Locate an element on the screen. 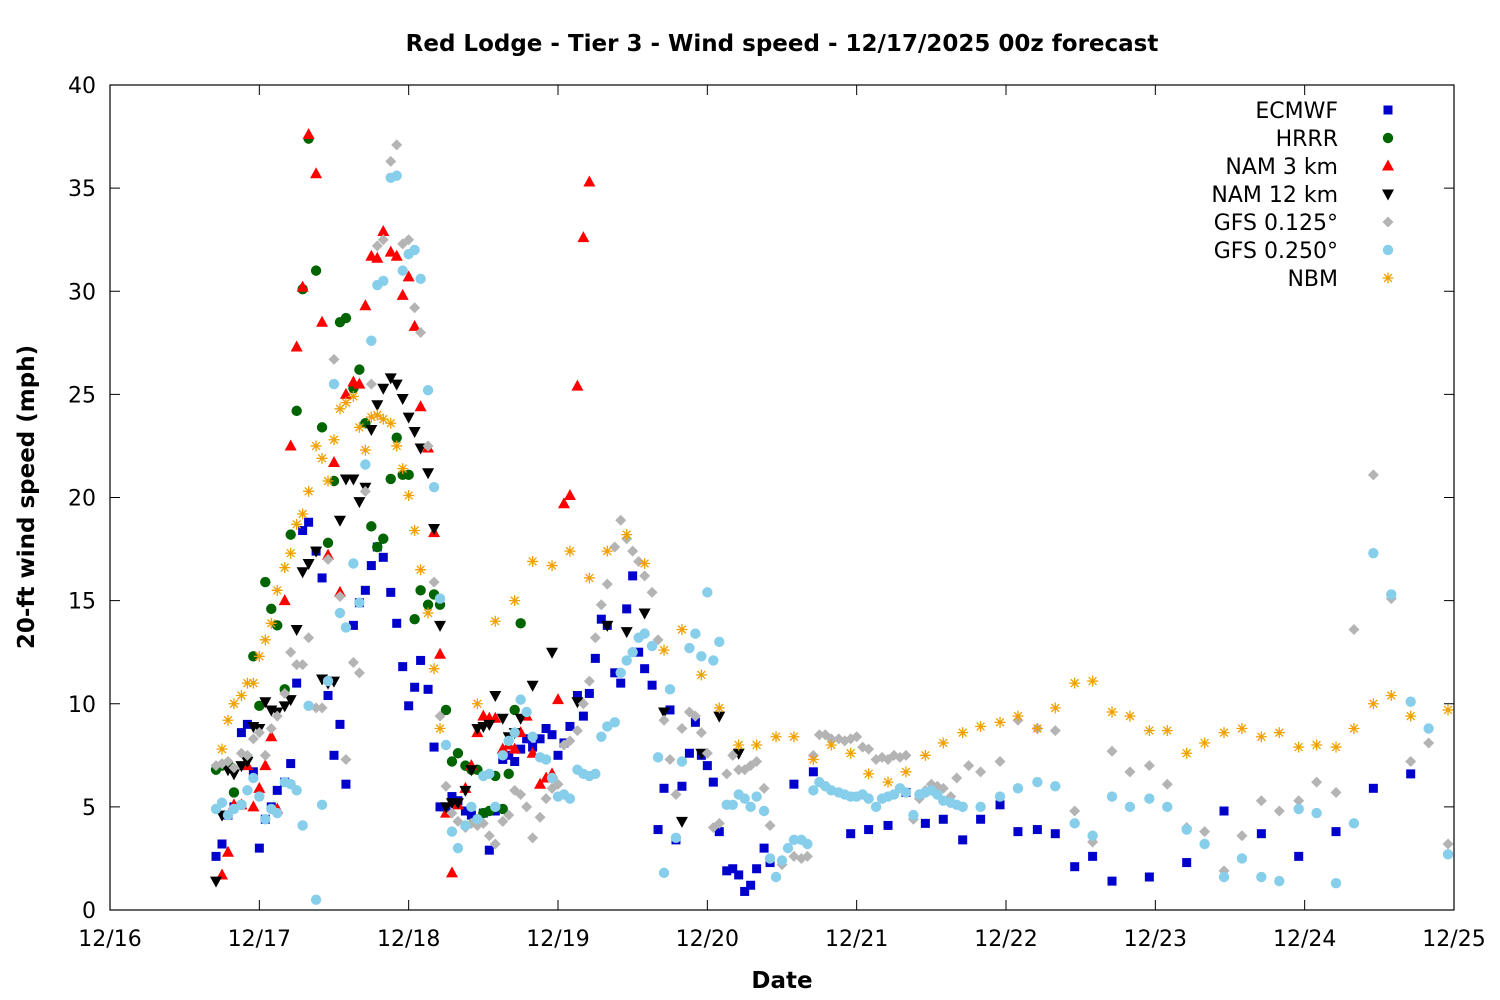 The width and height of the screenshot is (1500, 1000). x-tick-label: 12/19 is located at coordinates (557, 939).